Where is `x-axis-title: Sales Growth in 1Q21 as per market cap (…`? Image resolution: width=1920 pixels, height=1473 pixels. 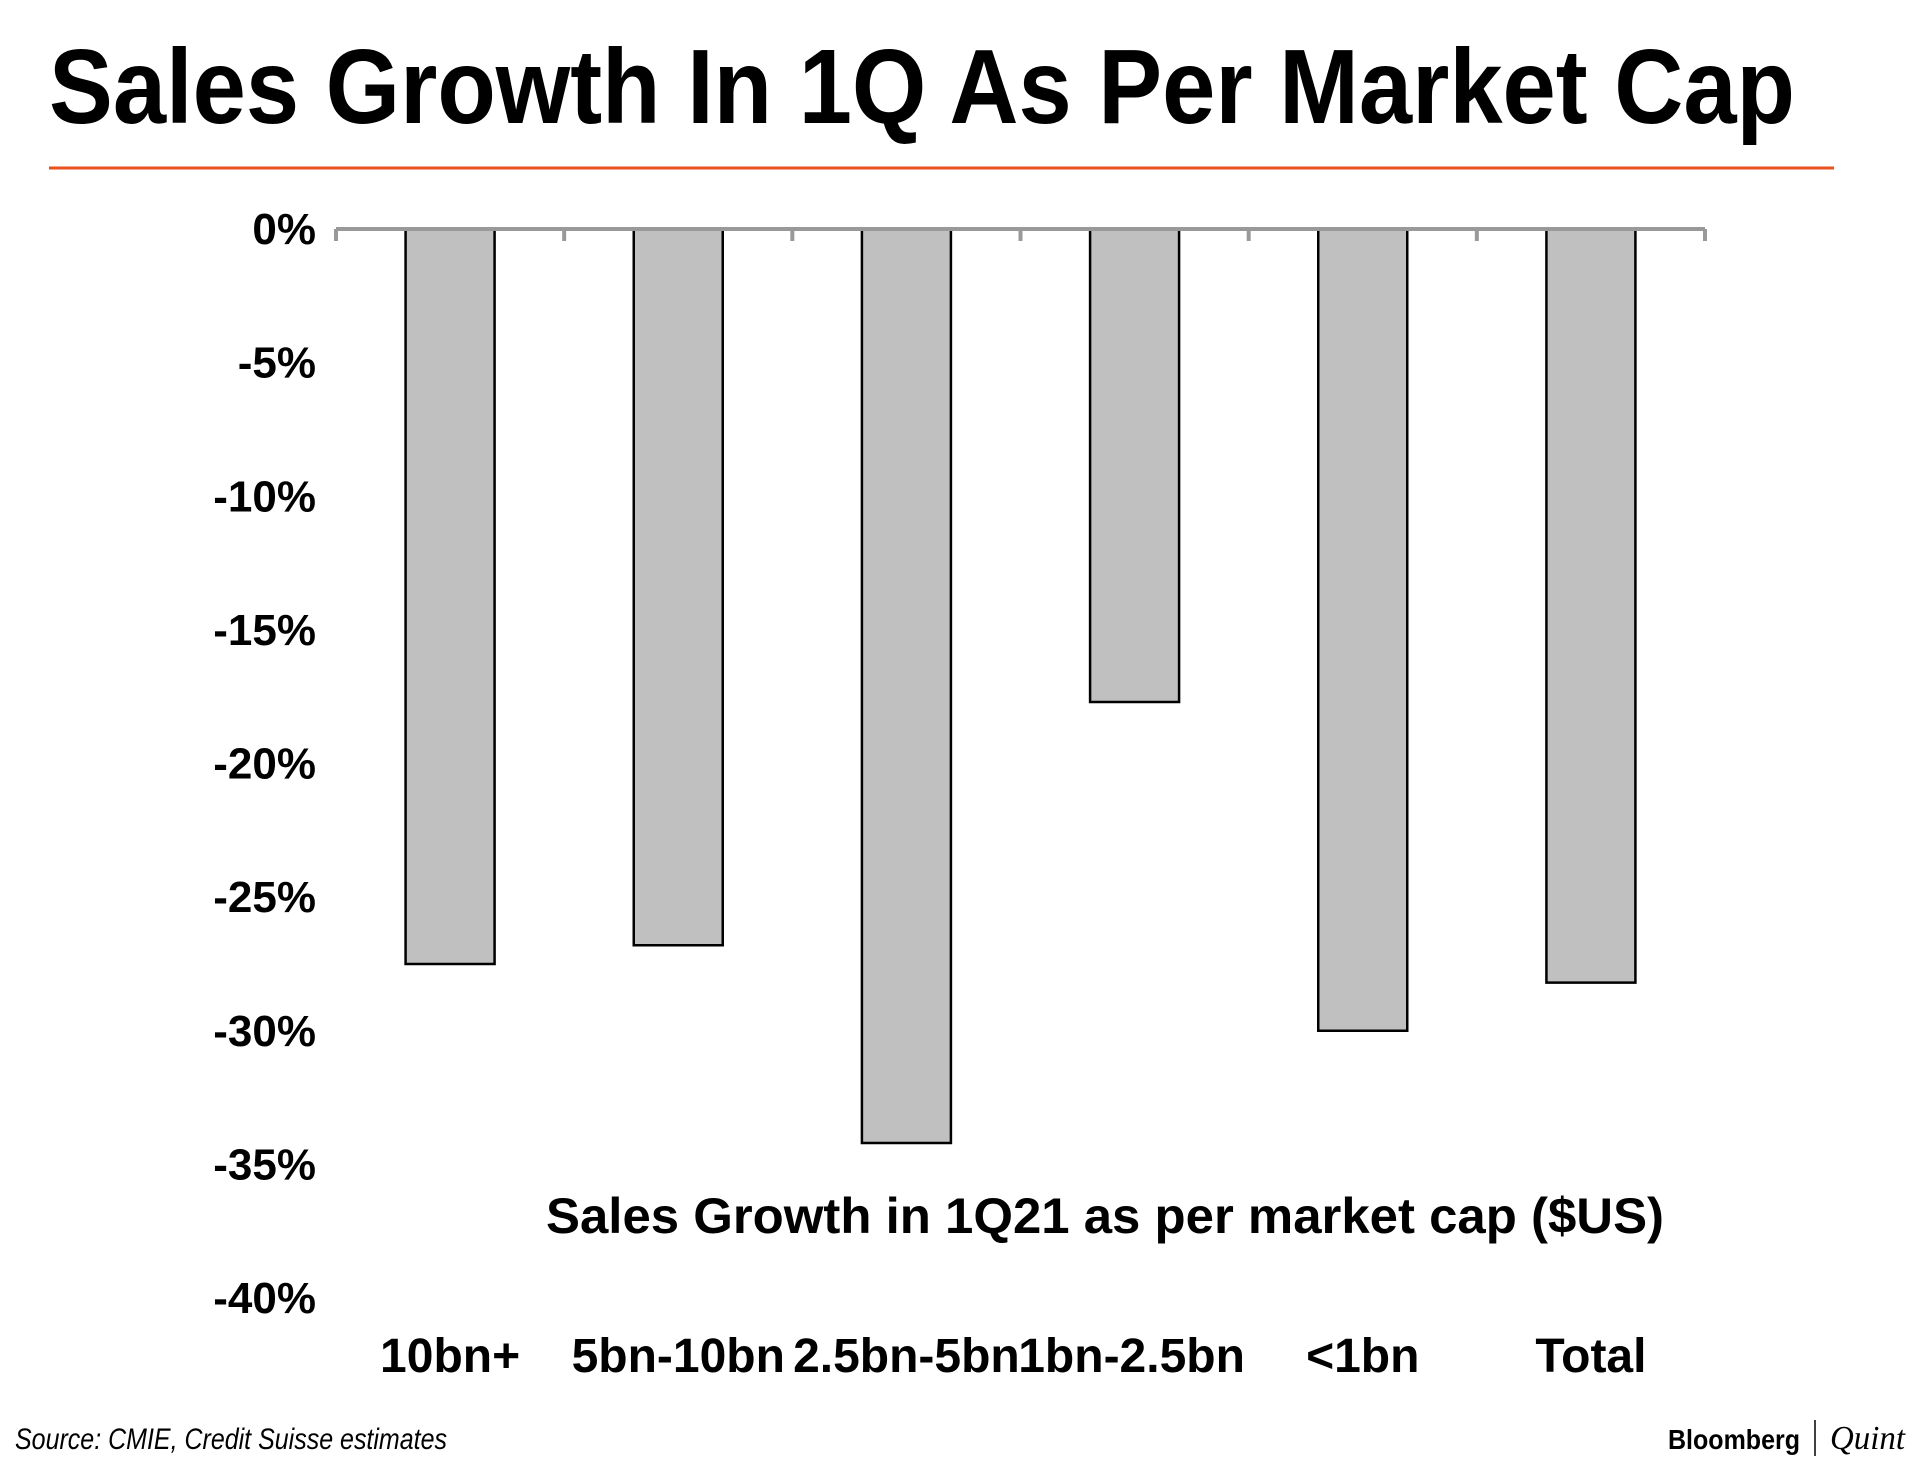
x-axis-title: Sales Growth in 1Q21 as per market cap (… is located at coordinates (1105, 1216).